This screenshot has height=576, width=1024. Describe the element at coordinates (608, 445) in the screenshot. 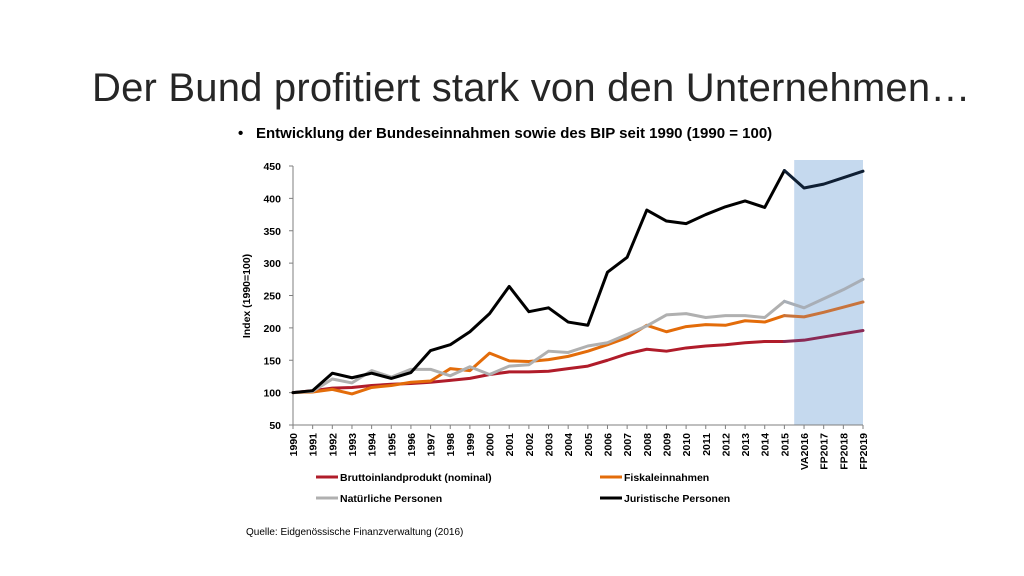

I see `x-tick-label: 2006` at that location.